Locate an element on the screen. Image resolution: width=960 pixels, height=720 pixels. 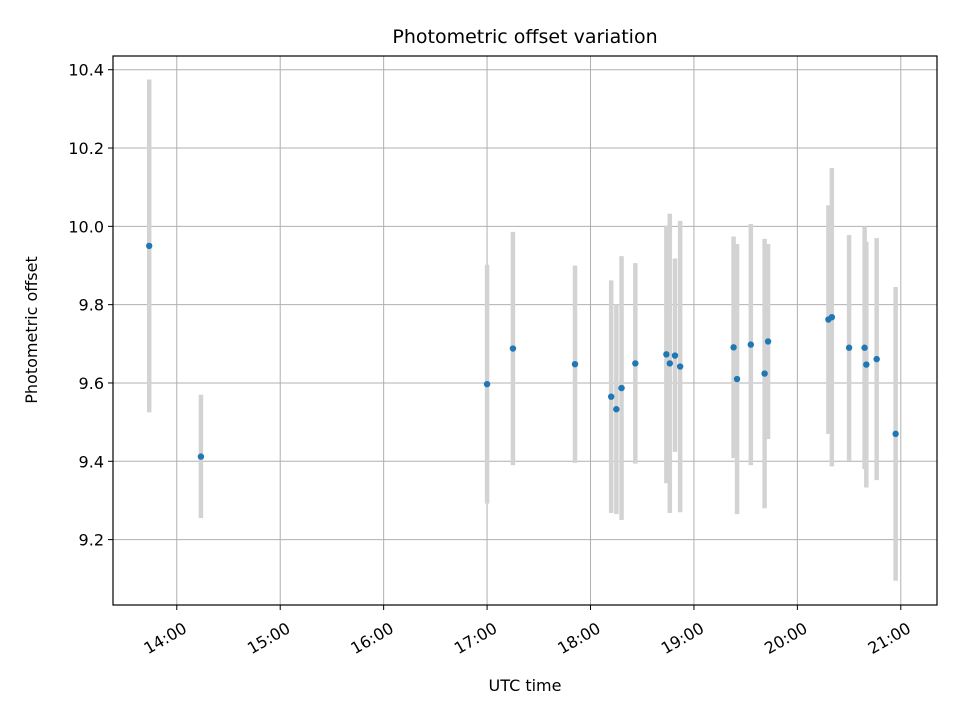
y-tick-label: 10.0 is located at coordinates (86, 226).